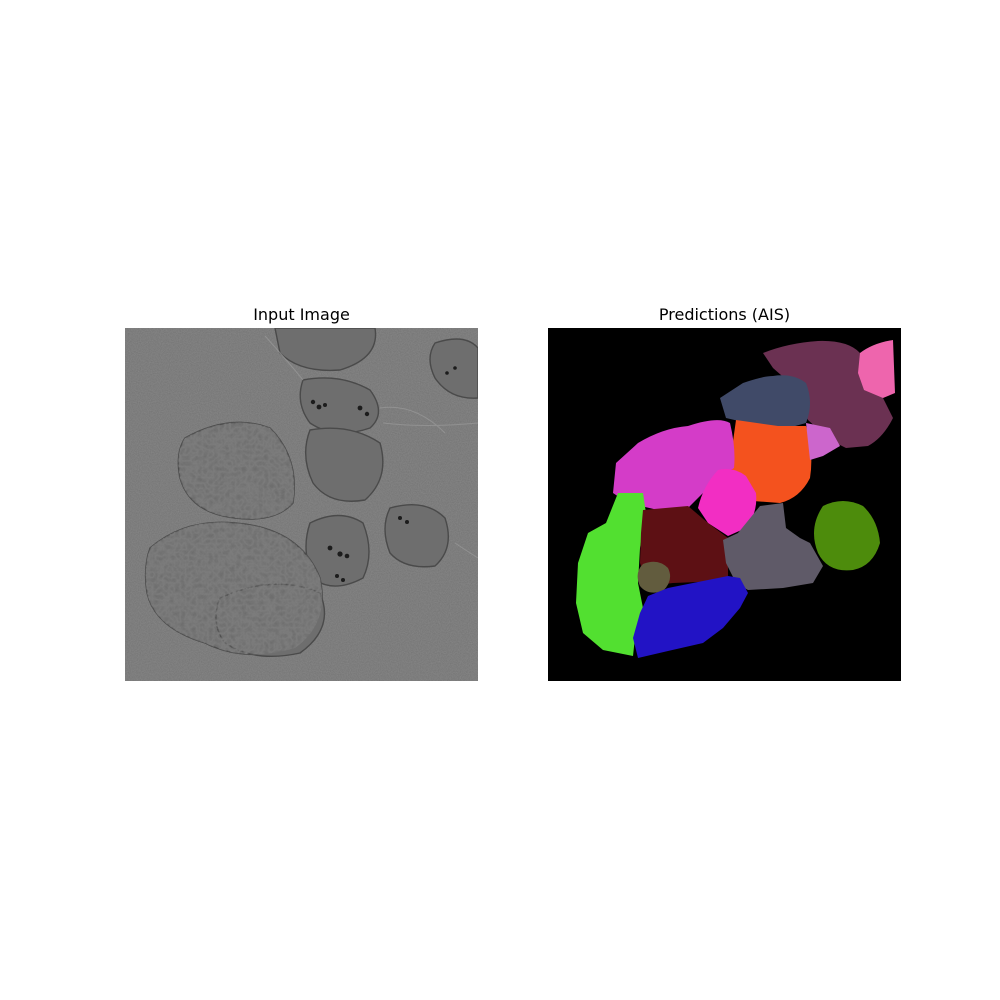  What do you see at coordinates (611, 574) in the screenshot?
I see `segment-green` at bounding box center [611, 574].